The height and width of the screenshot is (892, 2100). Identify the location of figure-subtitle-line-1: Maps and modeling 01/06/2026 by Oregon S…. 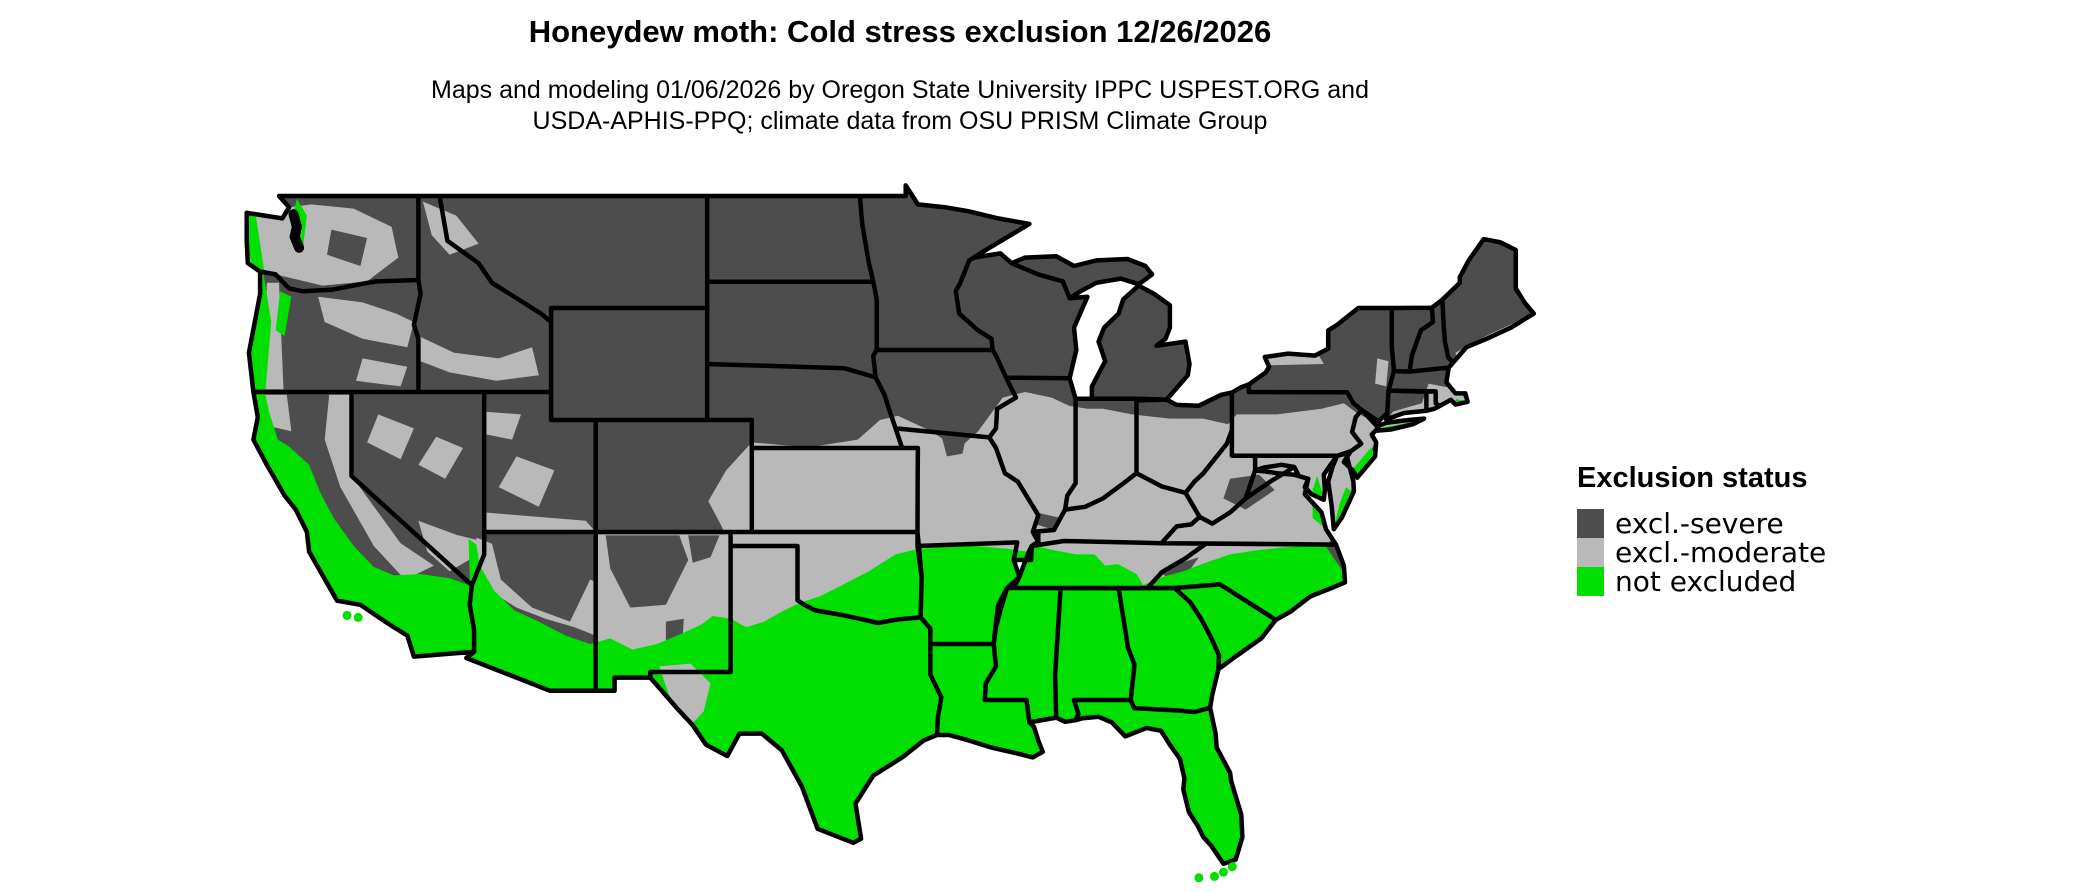
(900, 90).